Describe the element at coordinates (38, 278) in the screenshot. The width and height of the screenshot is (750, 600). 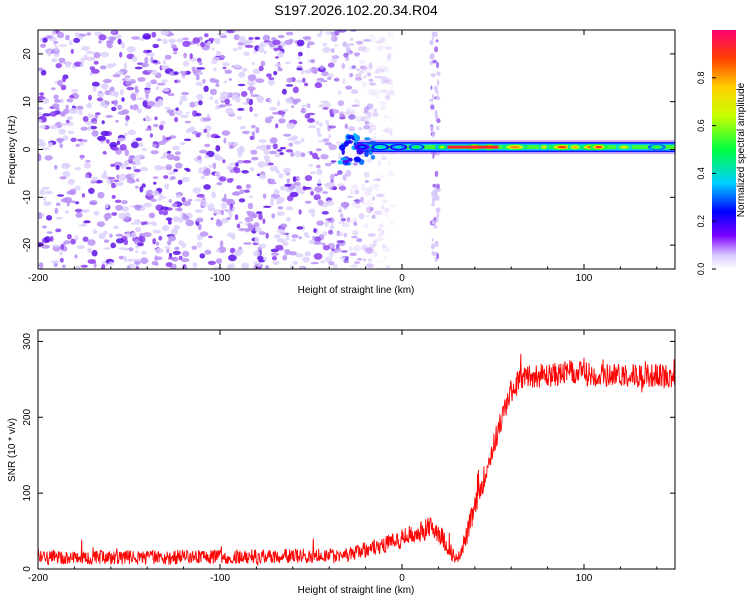
I see `x-tick-label: -200` at that location.